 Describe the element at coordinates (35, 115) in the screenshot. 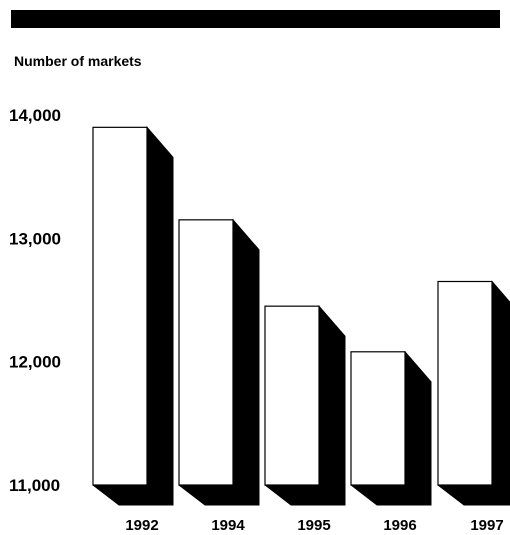

I see `y-tick-label: 14,000` at that location.